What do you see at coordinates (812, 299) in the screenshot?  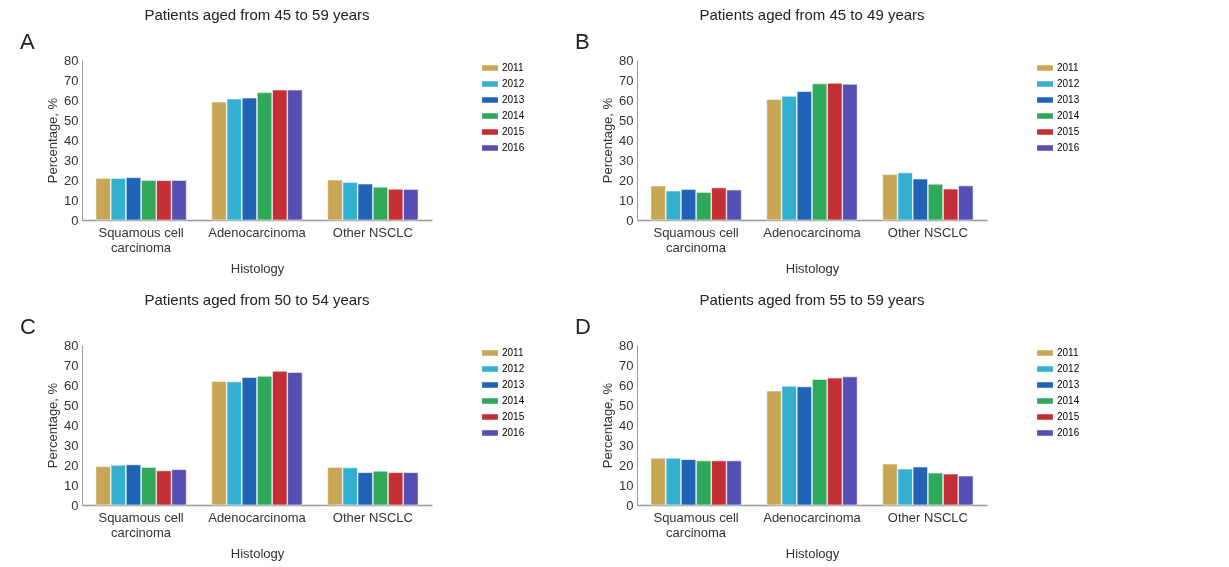 I see `chart-title: Patients aged from 55 to 59 years` at bounding box center [812, 299].